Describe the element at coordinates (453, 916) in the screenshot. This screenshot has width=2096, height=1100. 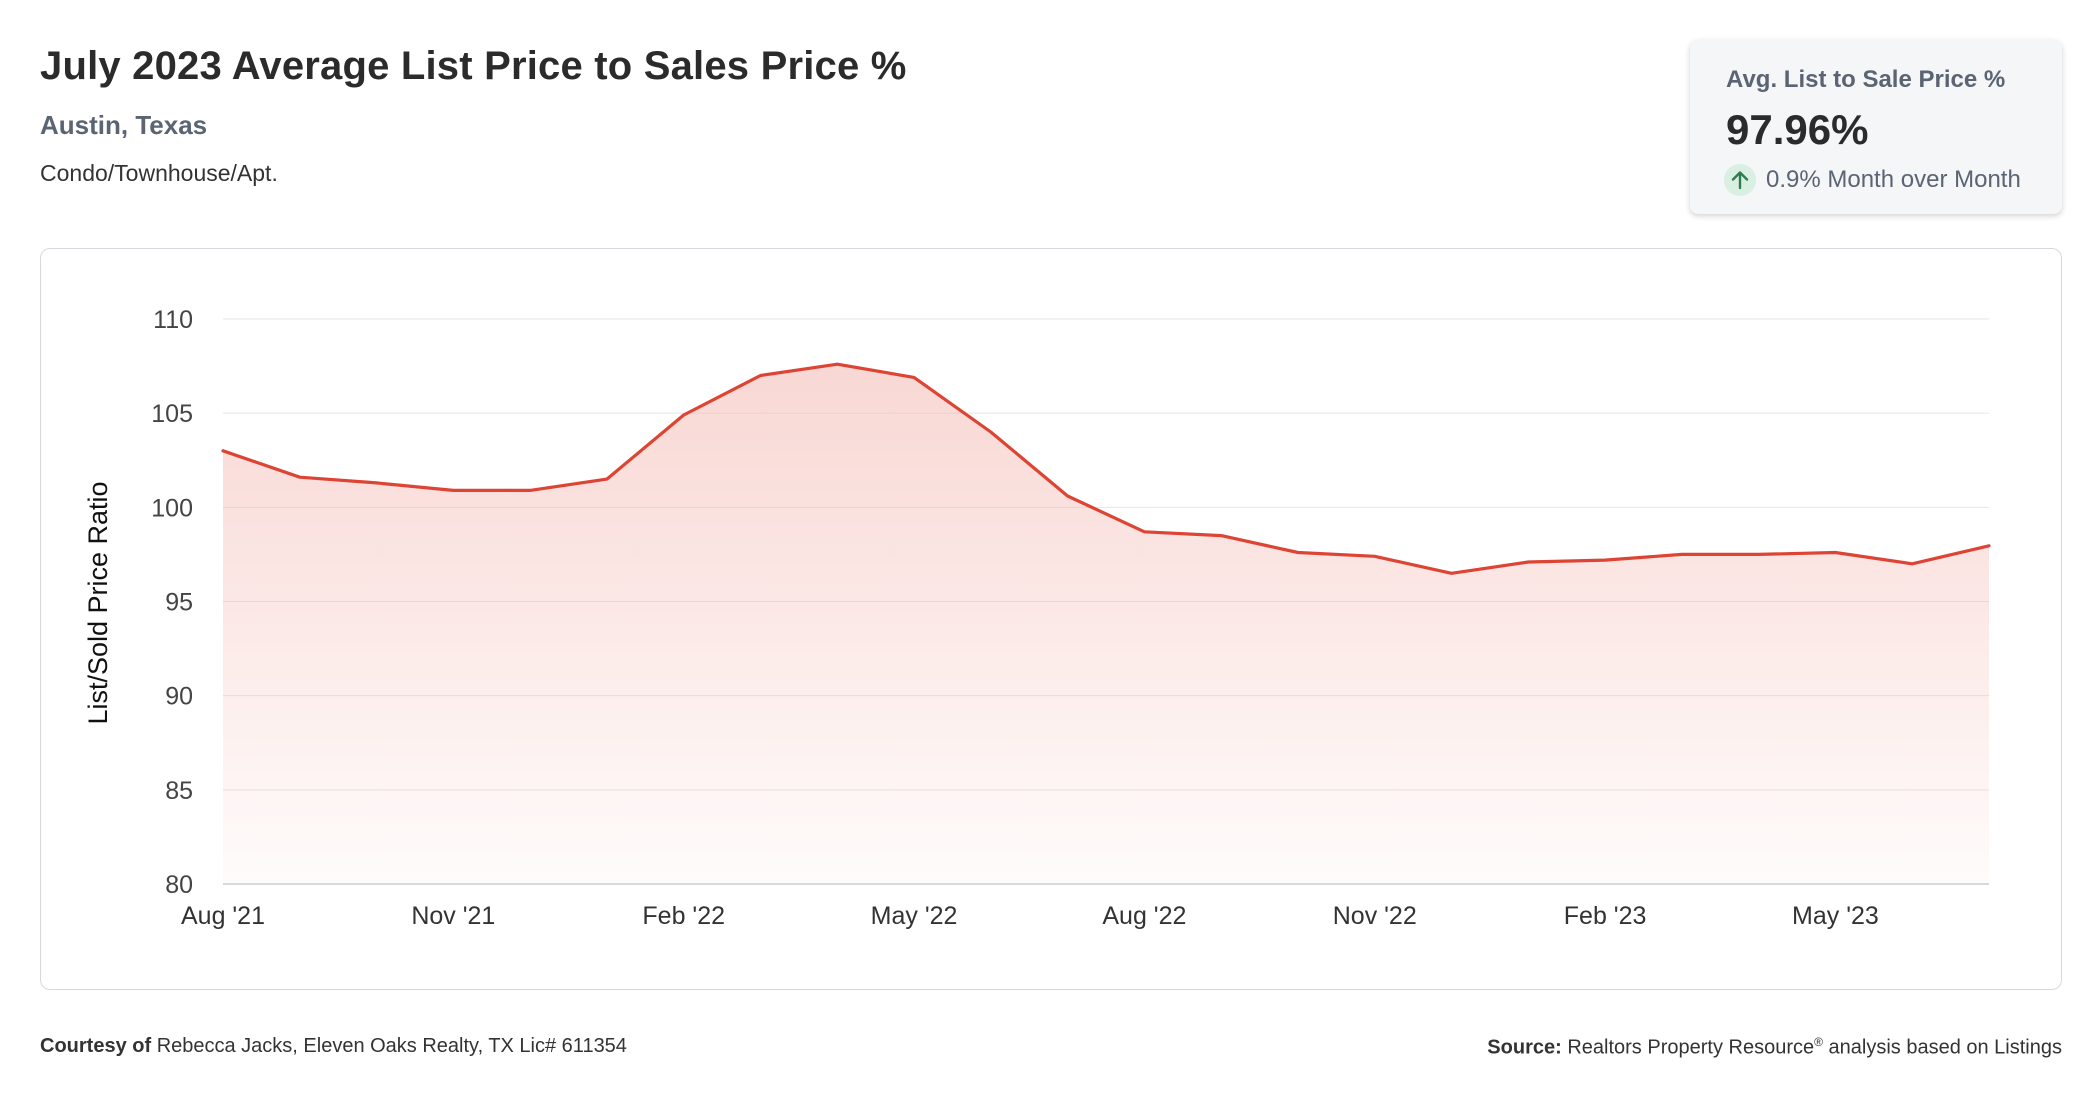
I see `x-tick-label: Nov '21` at that location.